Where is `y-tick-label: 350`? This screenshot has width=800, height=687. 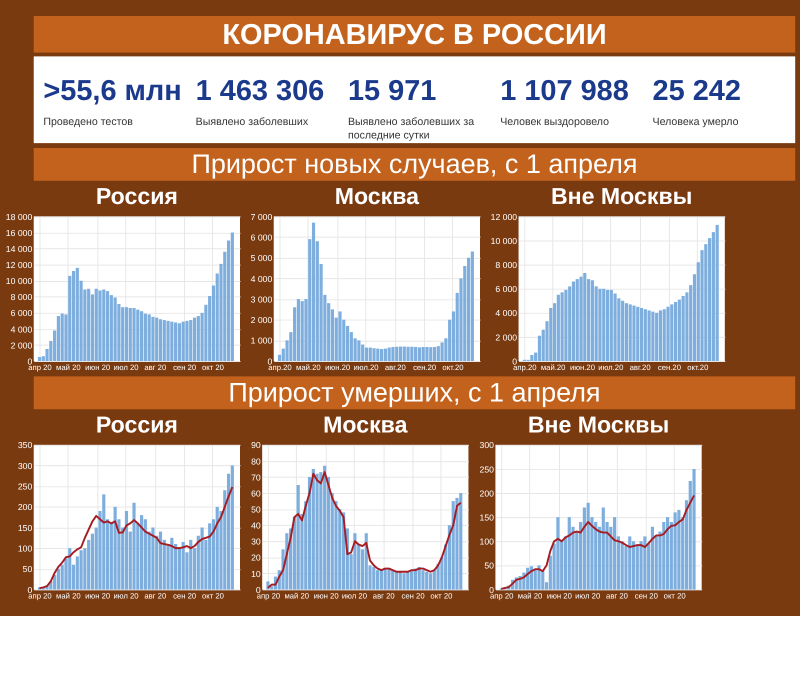 y-tick-label: 350 is located at coordinates (25, 445).